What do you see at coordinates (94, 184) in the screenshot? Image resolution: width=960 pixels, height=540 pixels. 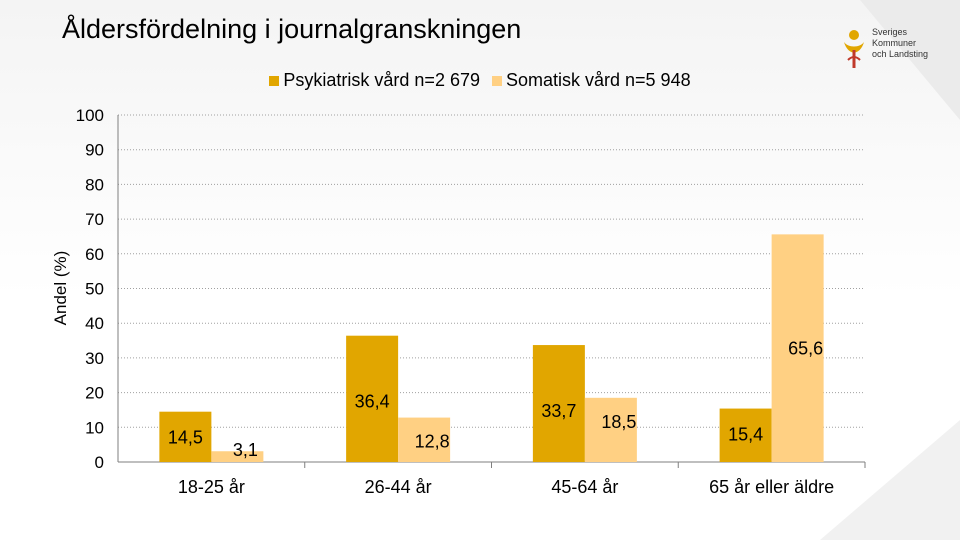 I see `y-tick-label: 80` at bounding box center [94, 184].